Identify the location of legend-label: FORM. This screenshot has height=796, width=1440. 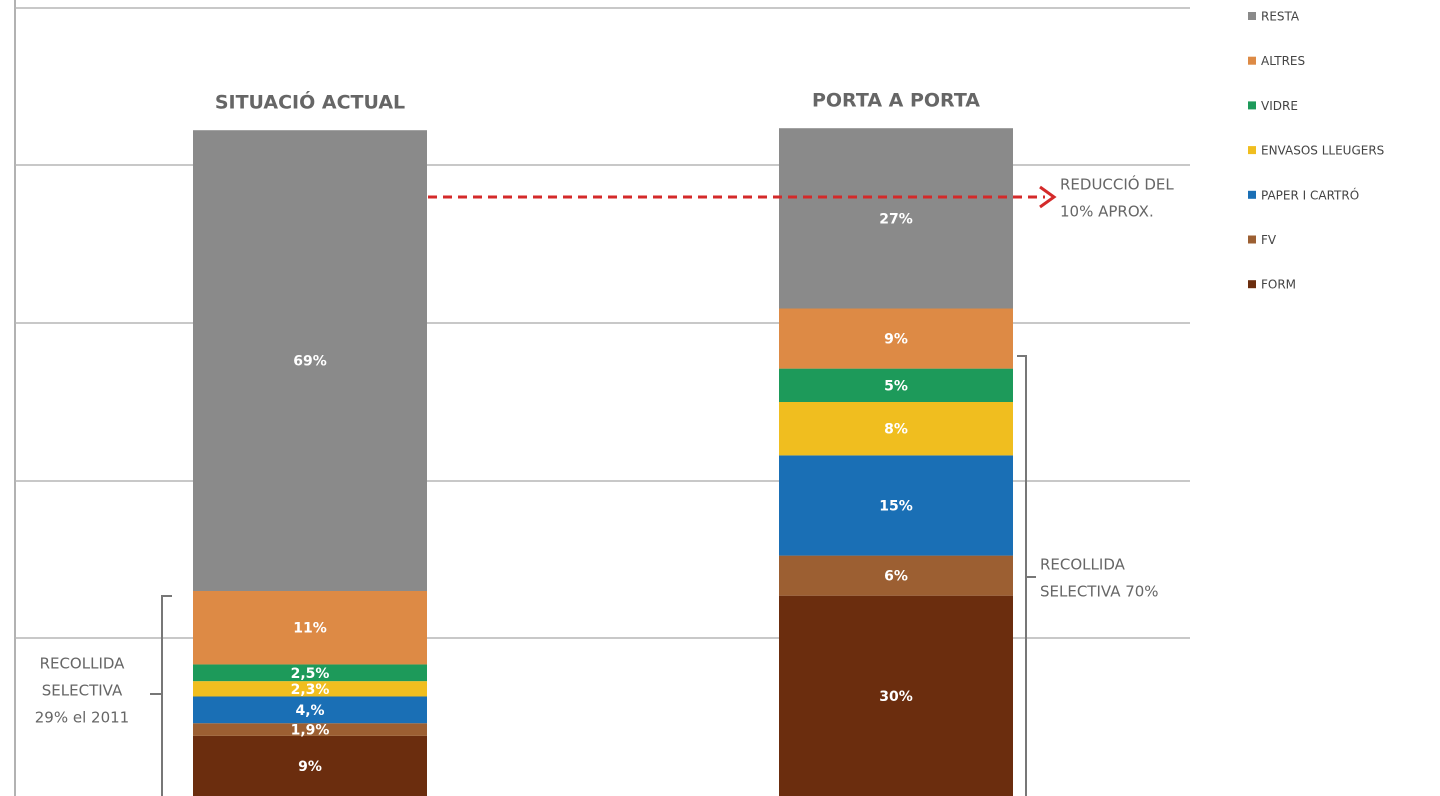
(1278, 285).